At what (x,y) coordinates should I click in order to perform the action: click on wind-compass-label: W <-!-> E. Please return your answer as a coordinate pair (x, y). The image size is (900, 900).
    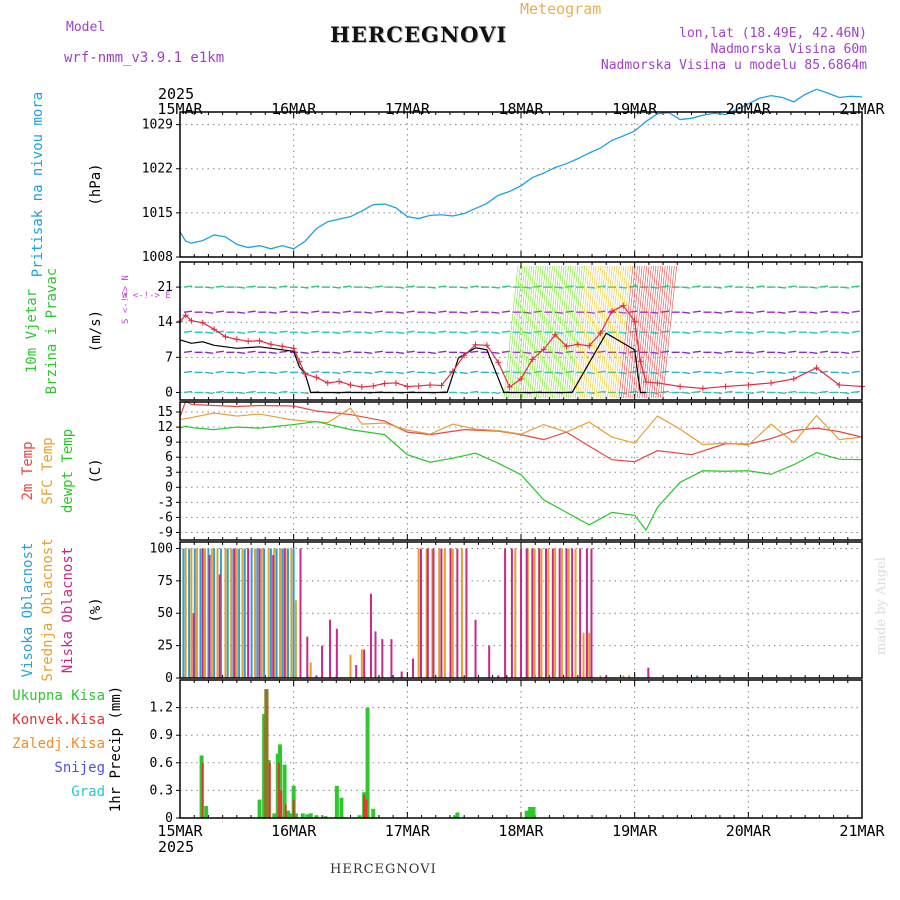
    Looking at the image, I should click on (146, 296).